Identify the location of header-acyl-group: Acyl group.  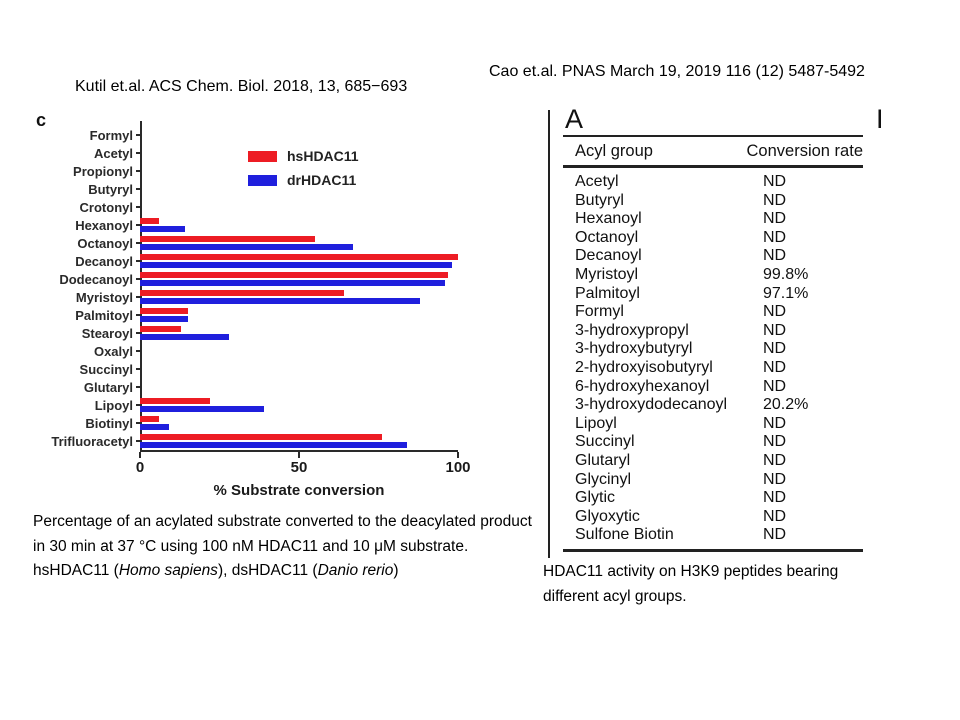
(614, 151).